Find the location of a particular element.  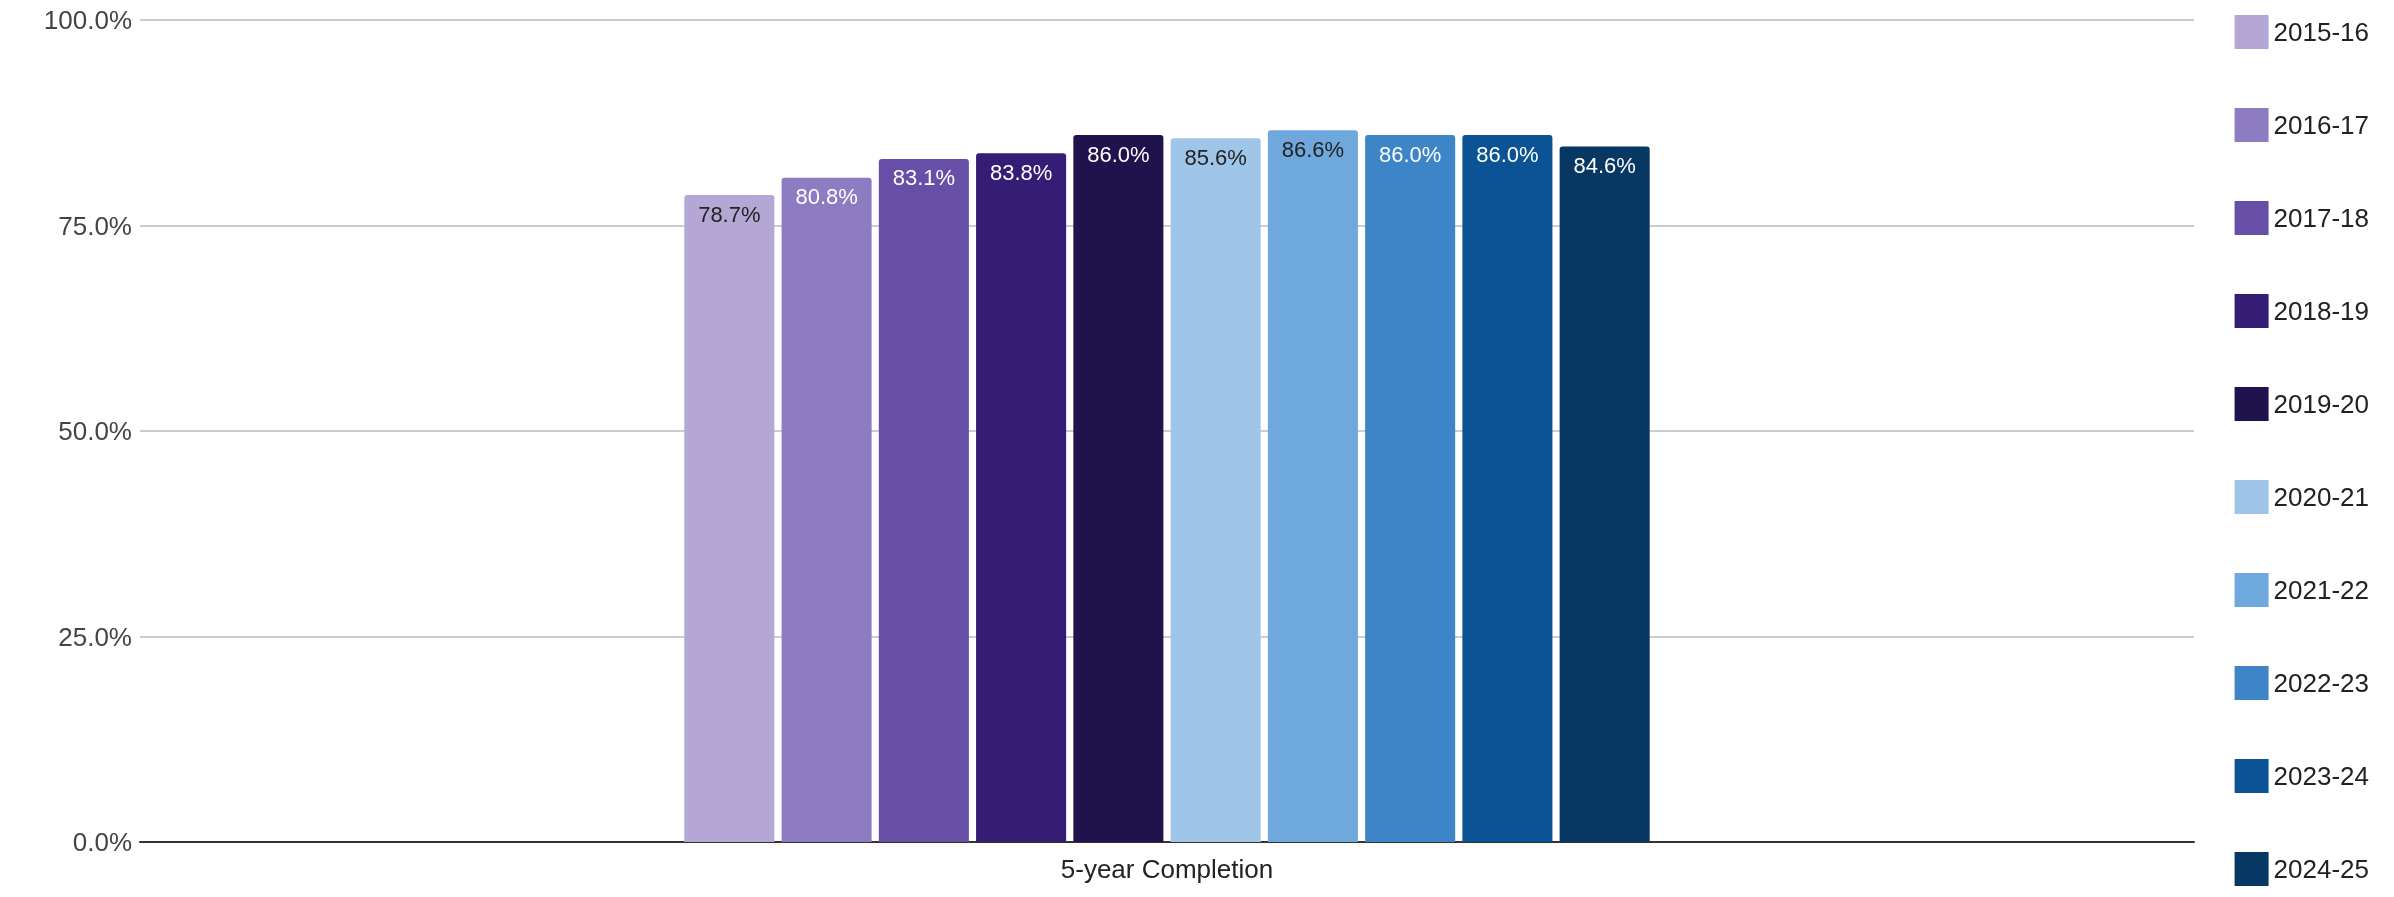

legend-label: 2017-18 is located at coordinates (2321, 218).